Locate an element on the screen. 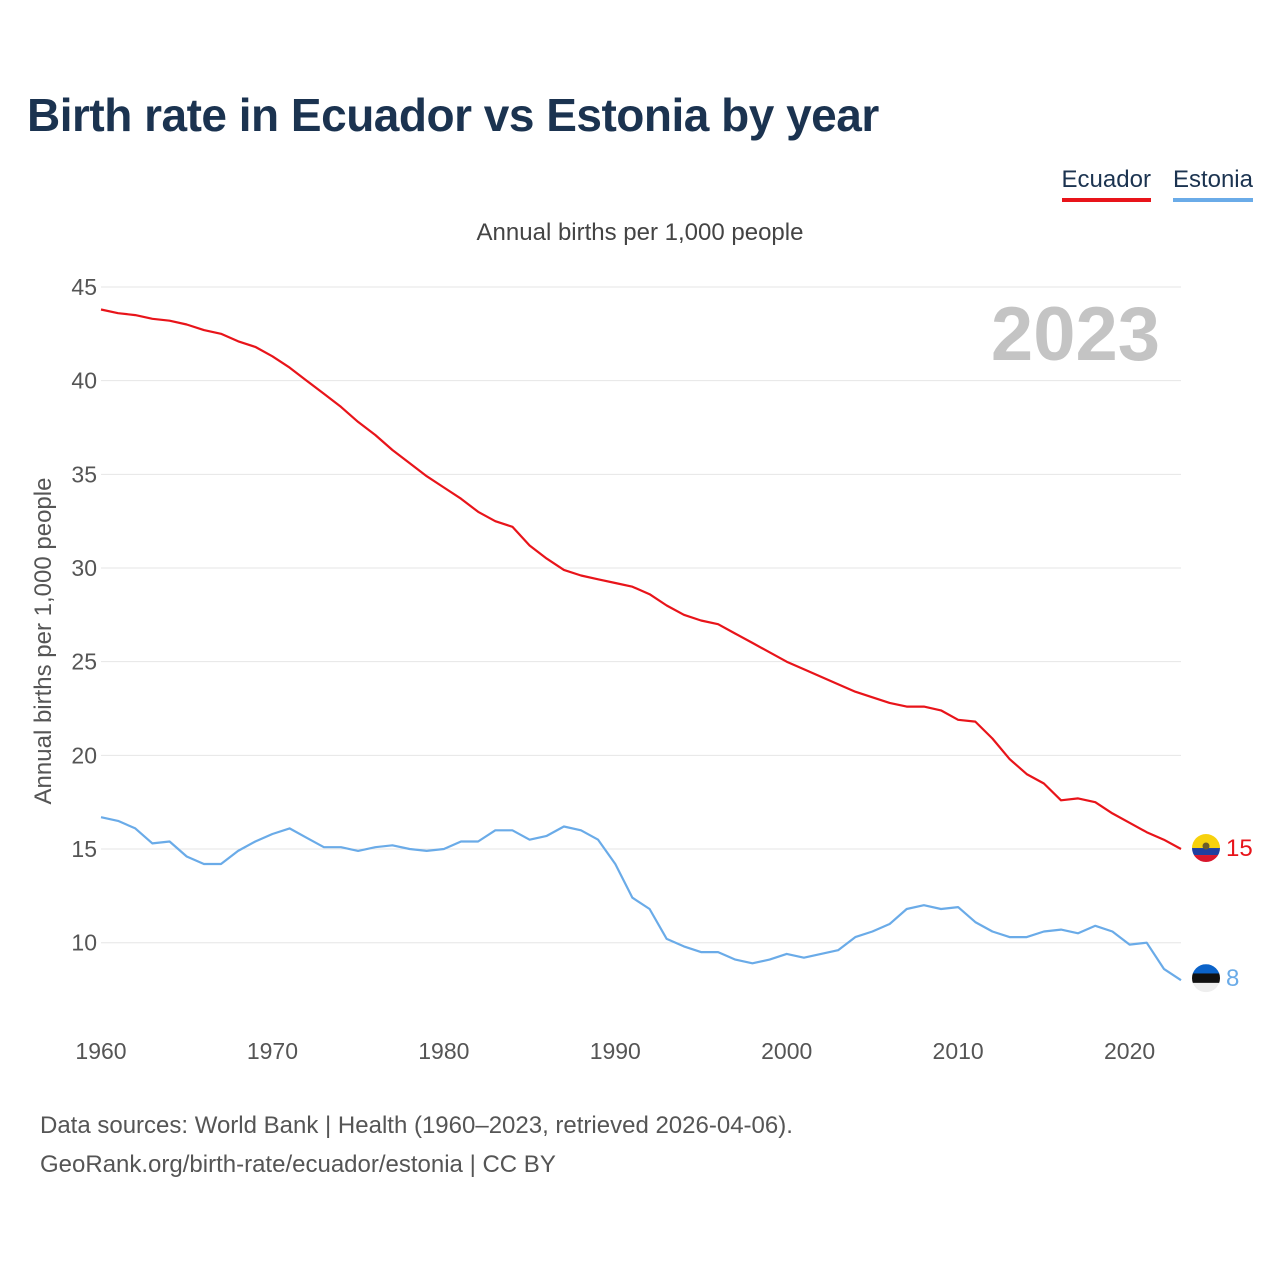 The height and width of the screenshot is (1280, 1280). y-tick-15: 15 is located at coordinates (84, 849).